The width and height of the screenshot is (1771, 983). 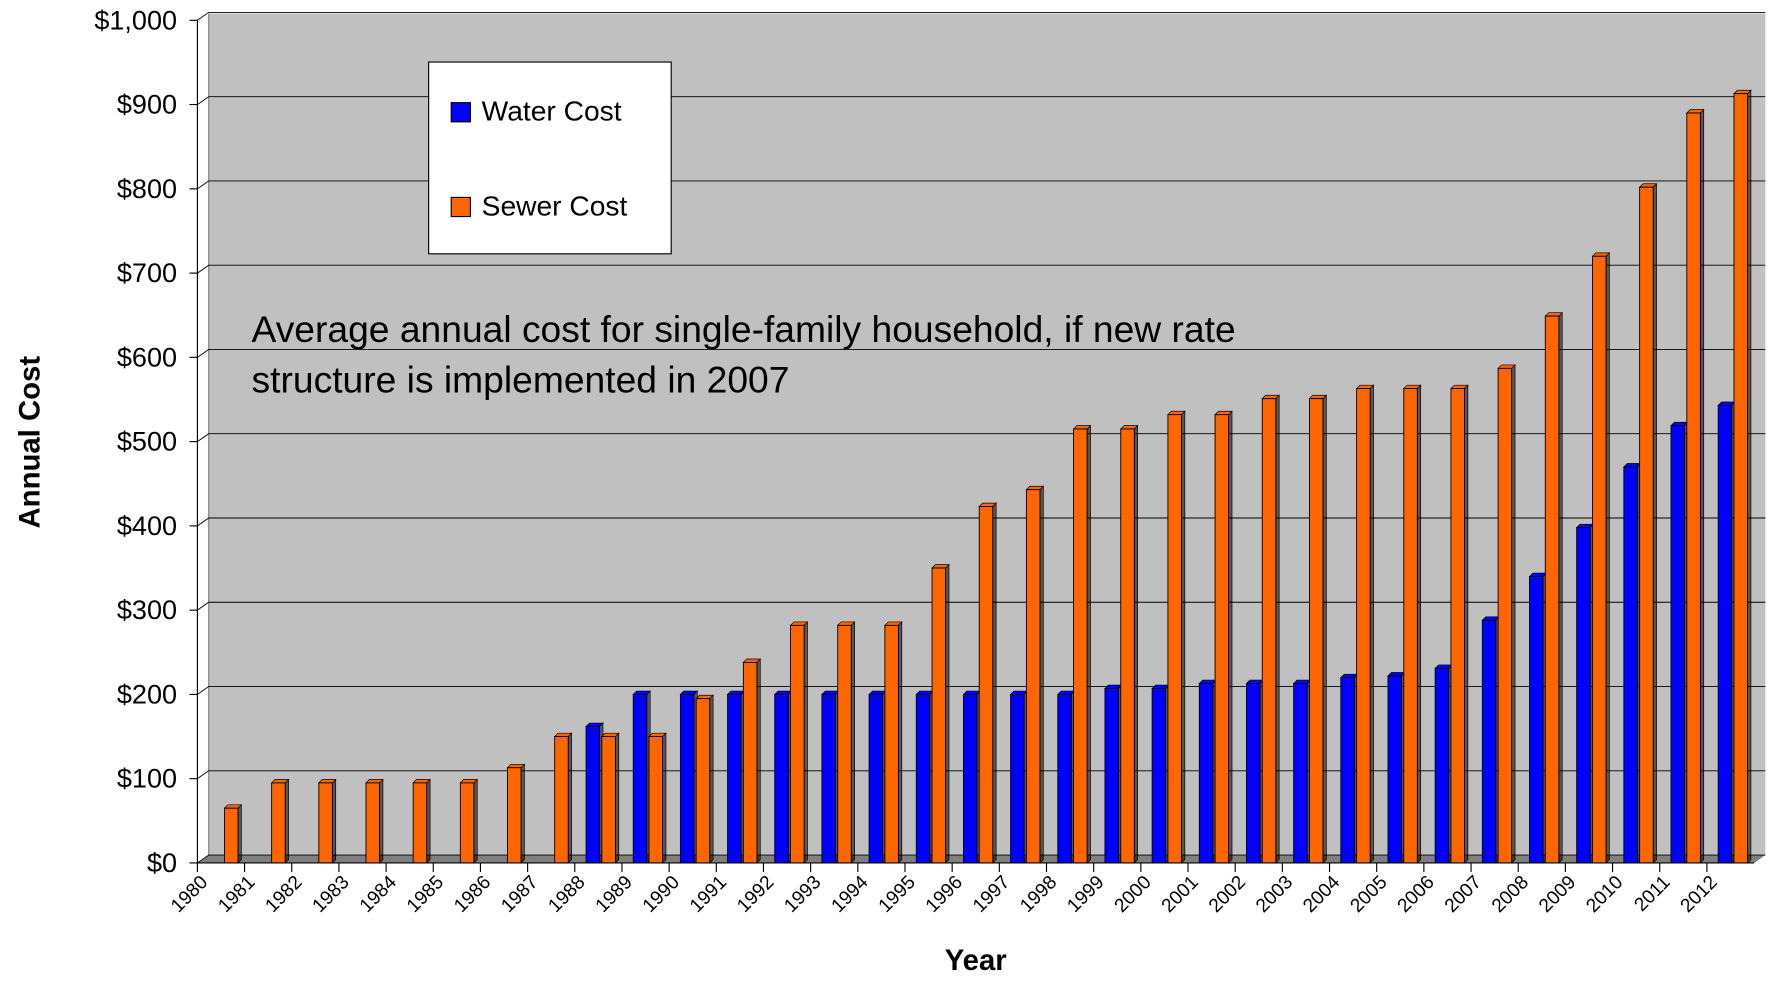 What do you see at coordinates (521, 380) in the screenshot?
I see `annotation-line: structure is implemented in 2007` at bounding box center [521, 380].